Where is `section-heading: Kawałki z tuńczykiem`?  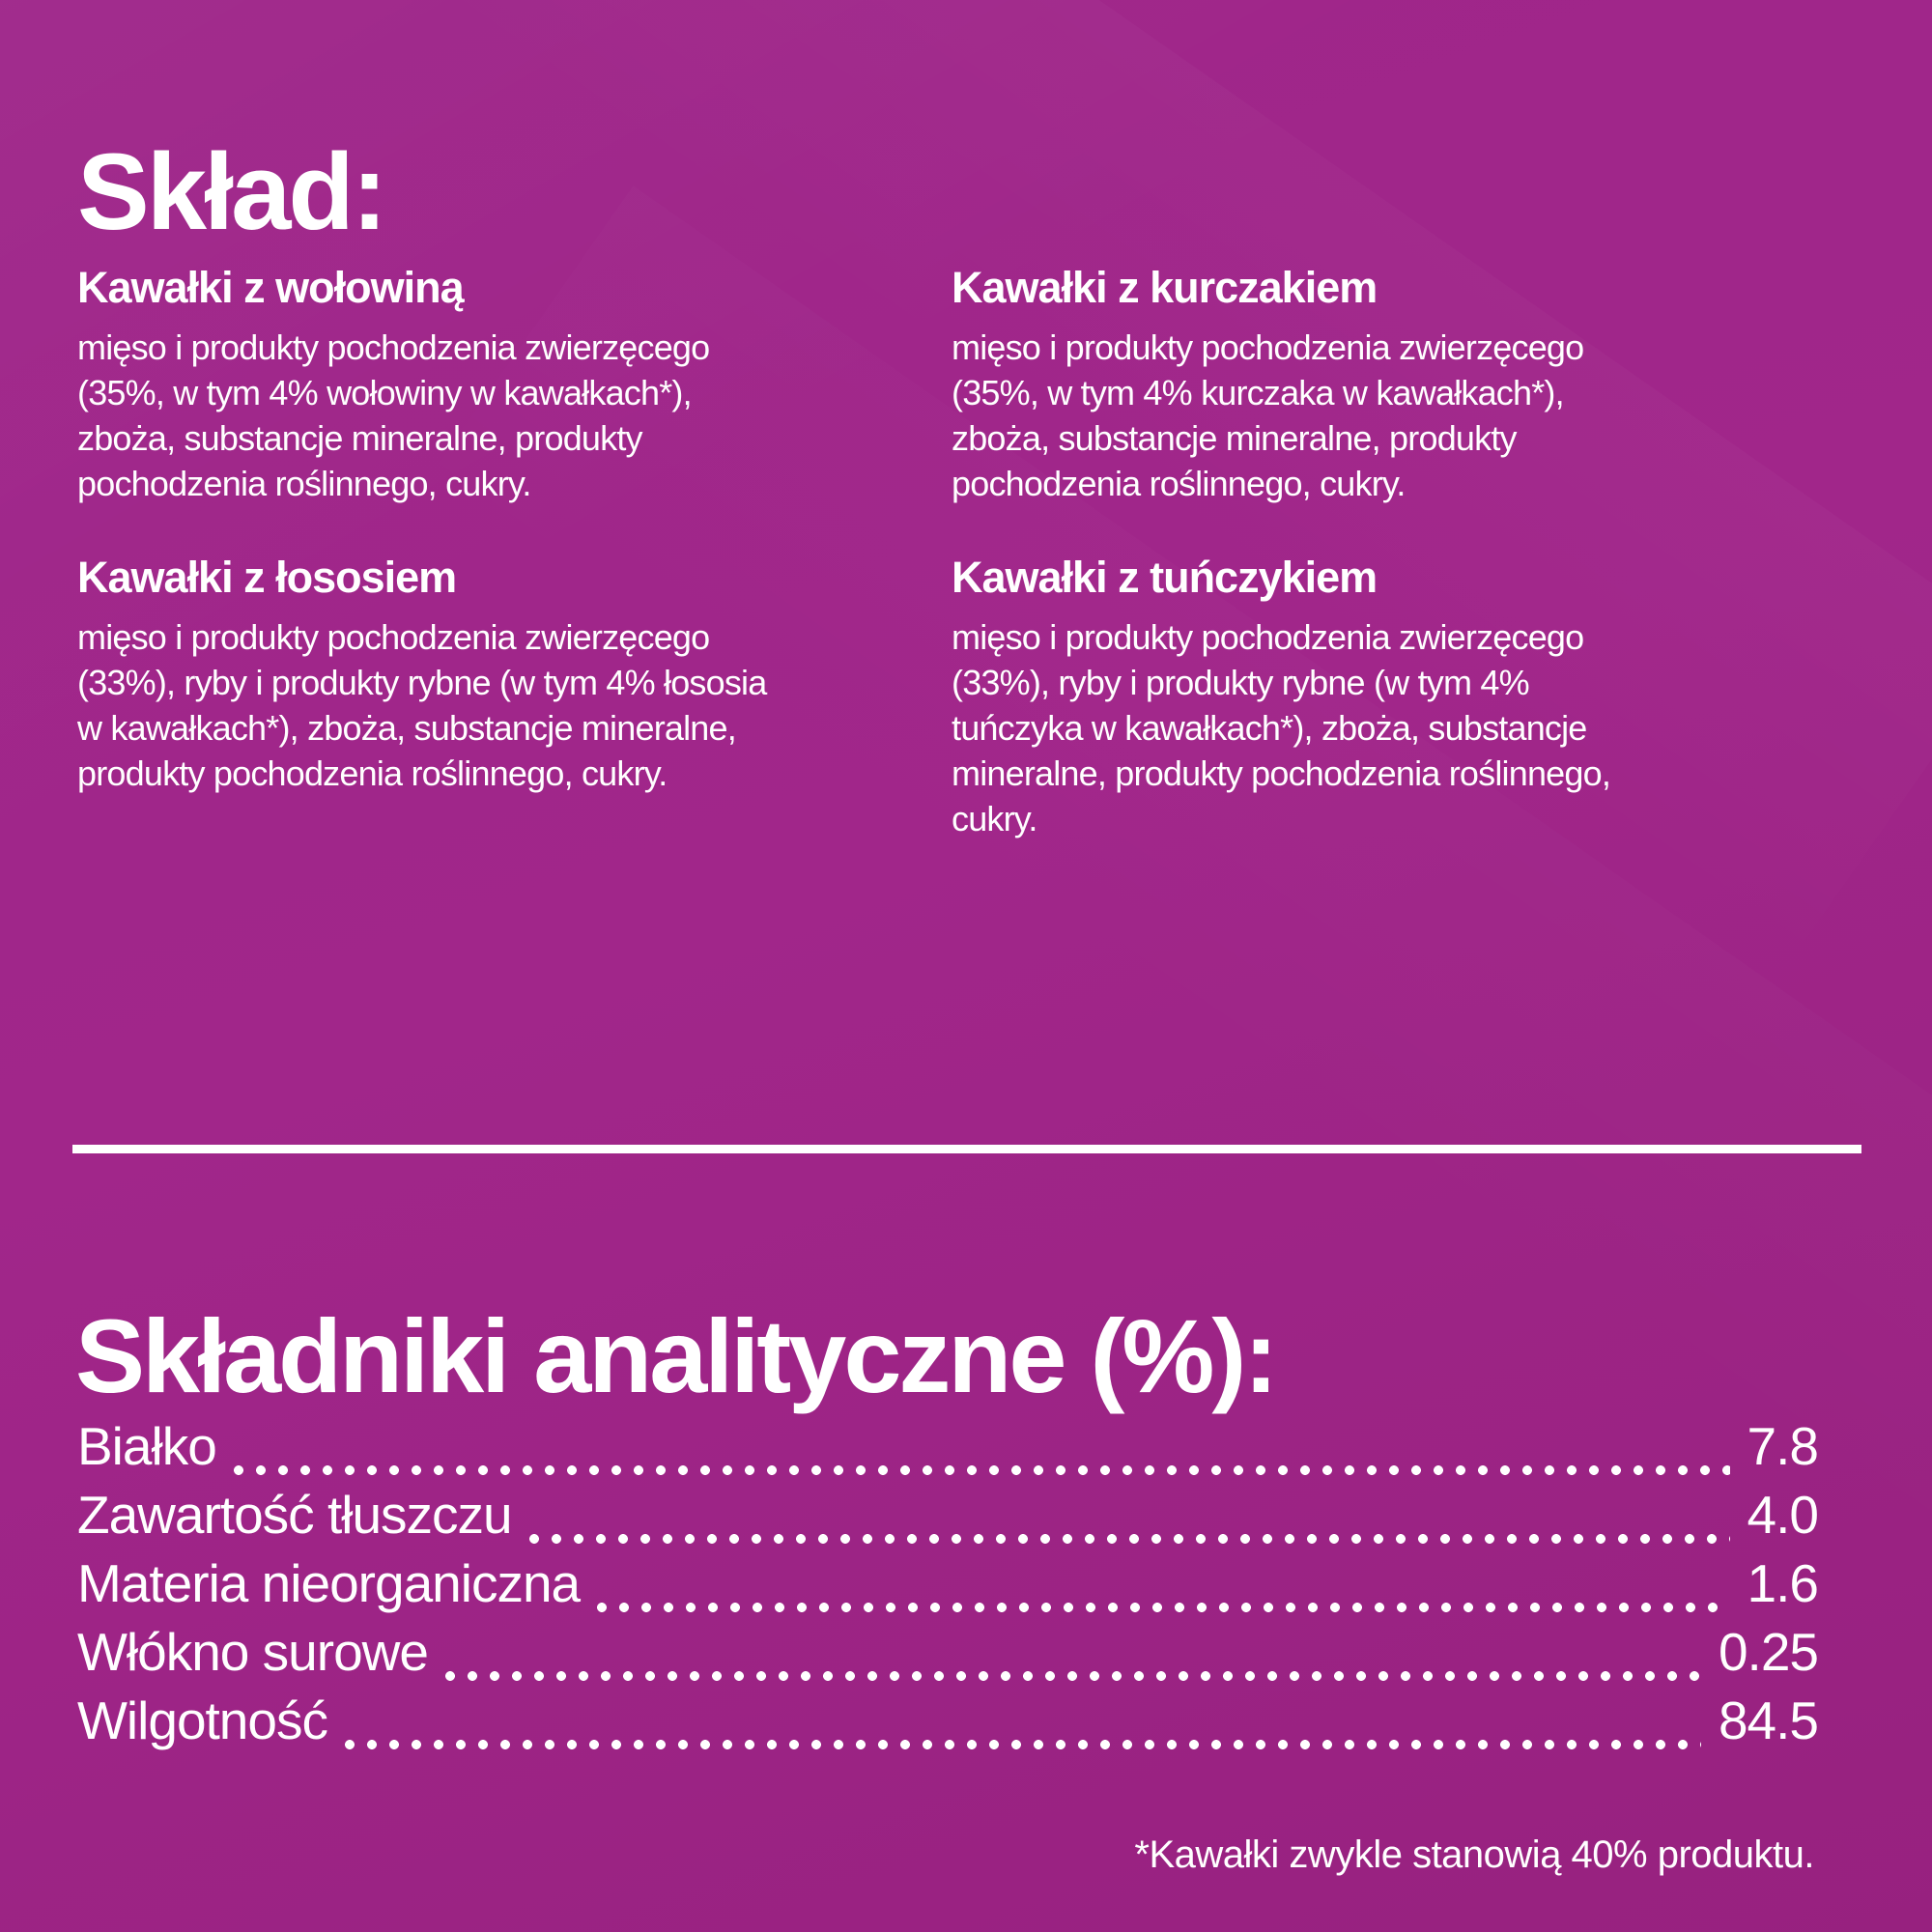 section-heading: Kawałki z tuńczykiem is located at coordinates (1165, 577).